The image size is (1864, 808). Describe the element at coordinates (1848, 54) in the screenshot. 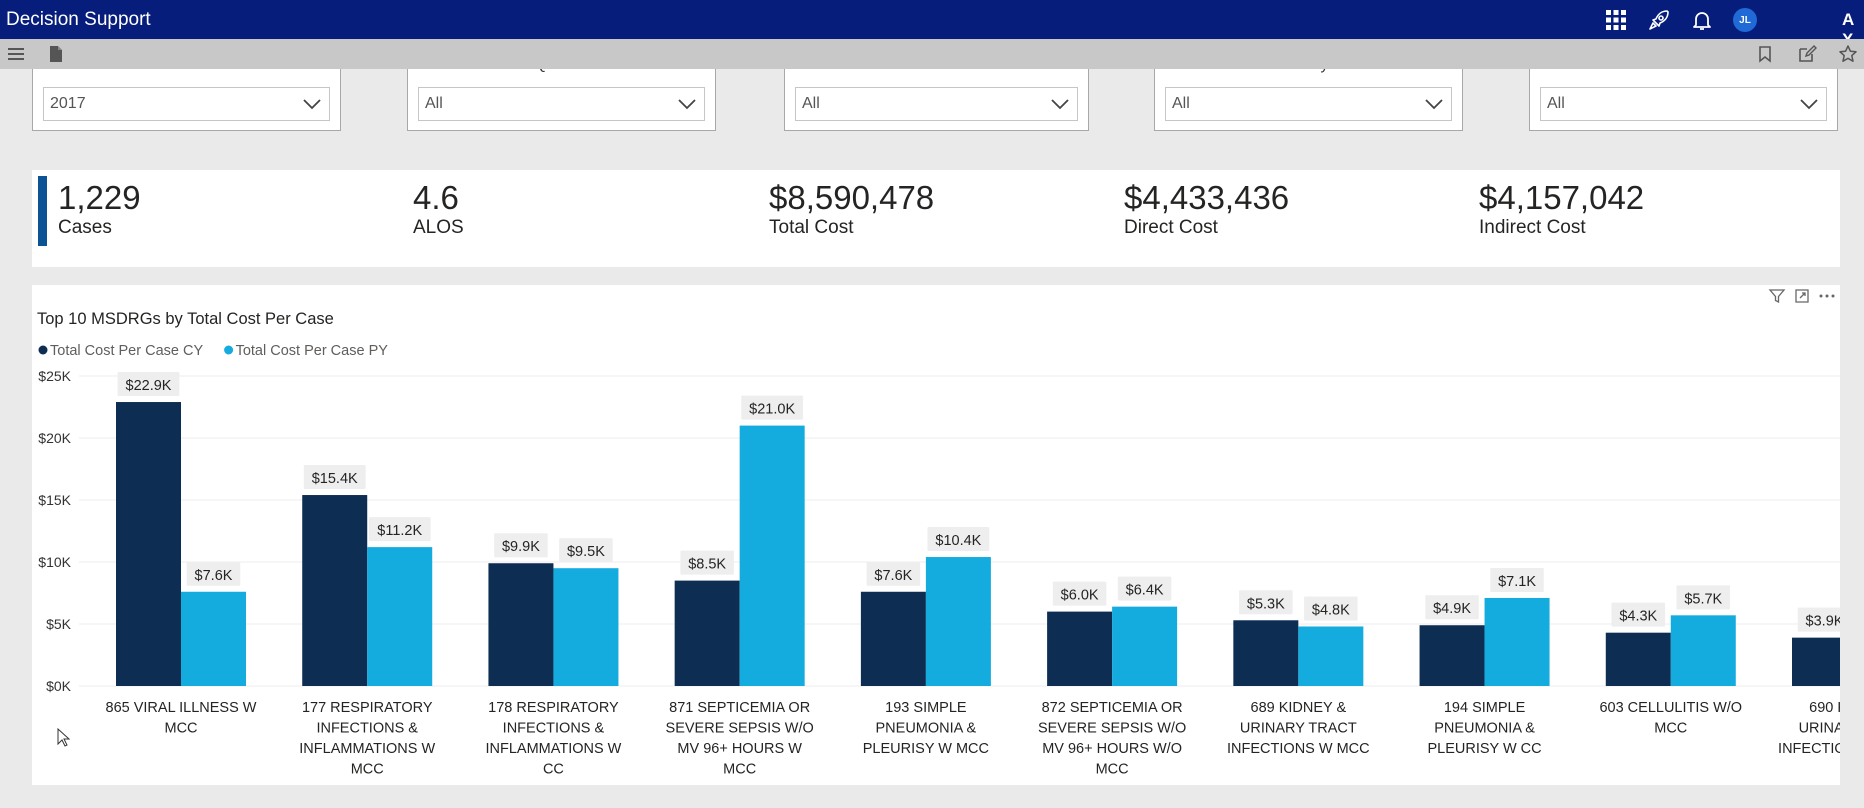

I see `star-icon` at that location.